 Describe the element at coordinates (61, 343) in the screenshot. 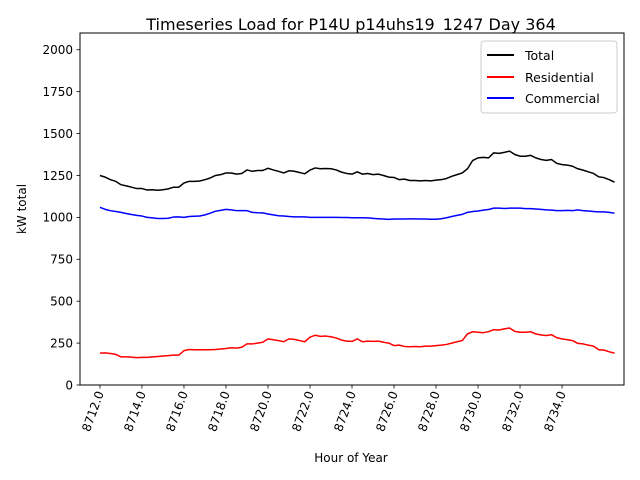

I see `y-tick-label: 250` at that location.